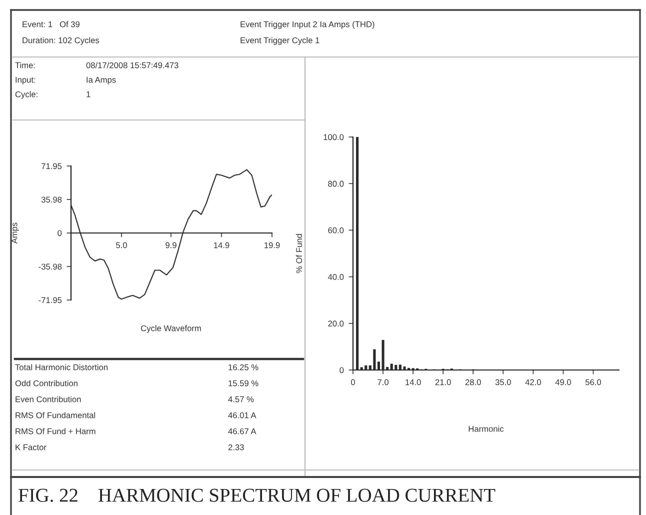  What do you see at coordinates (353, 382) in the screenshot?
I see `x-tick-label: 0` at bounding box center [353, 382].